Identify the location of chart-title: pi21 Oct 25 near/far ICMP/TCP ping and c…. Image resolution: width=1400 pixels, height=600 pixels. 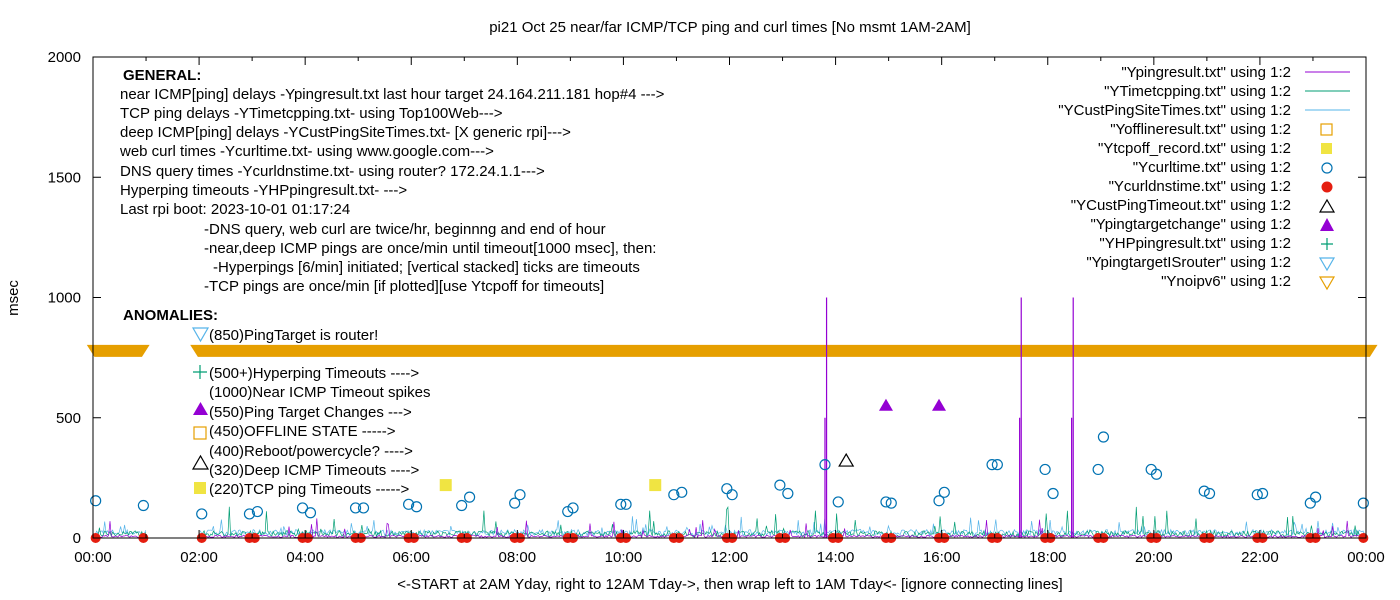
(730, 27).